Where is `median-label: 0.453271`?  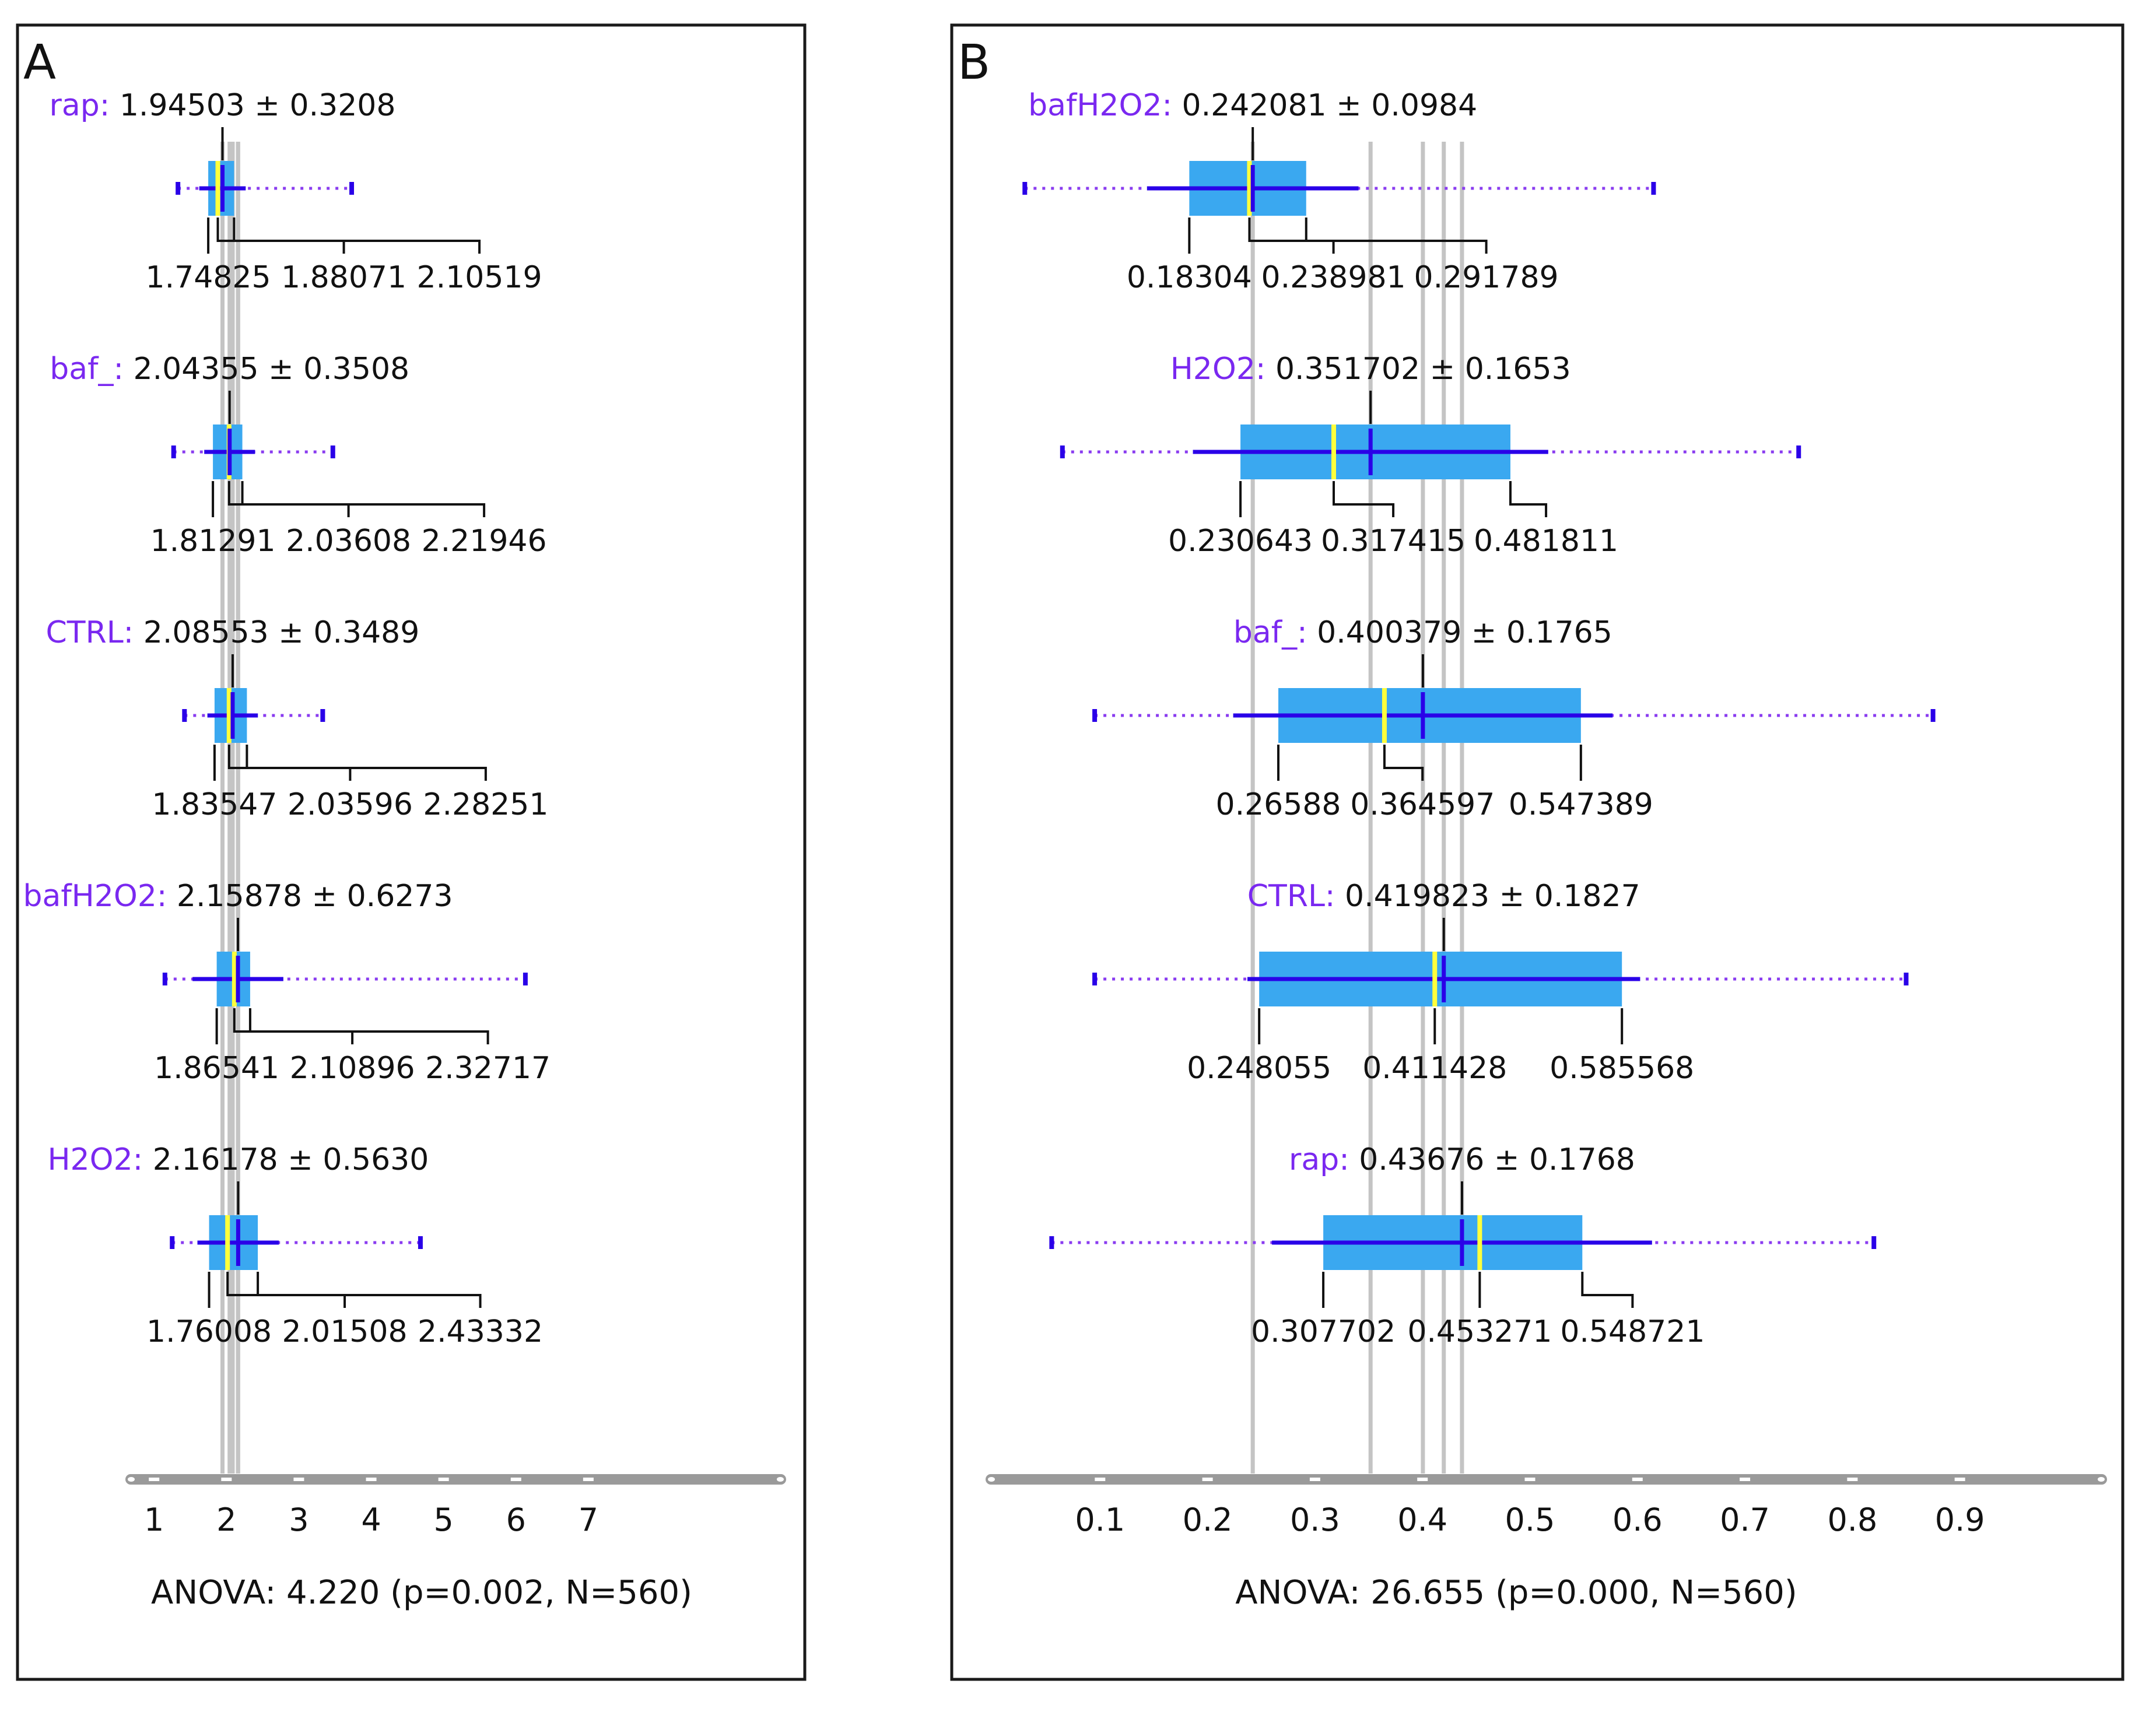
median-label: 0.453271 is located at coordinates (1479, 1331).